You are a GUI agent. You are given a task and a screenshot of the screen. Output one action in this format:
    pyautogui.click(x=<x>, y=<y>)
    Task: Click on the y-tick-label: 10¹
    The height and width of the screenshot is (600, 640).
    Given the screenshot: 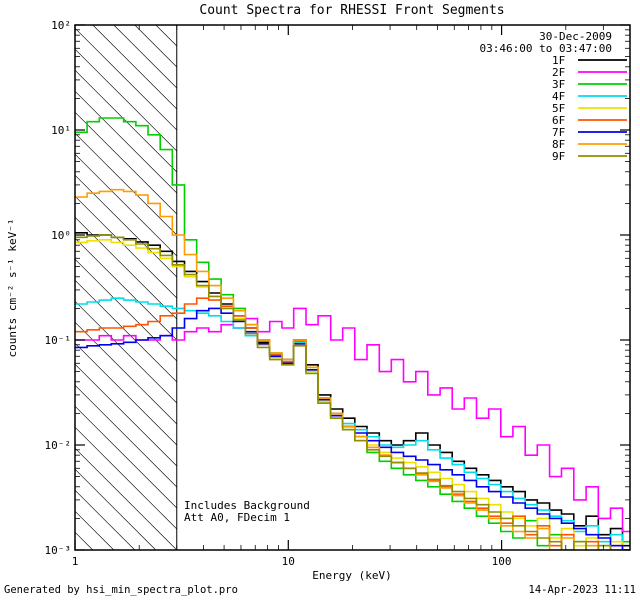 What is the action you would take?
    pyautogui.click(x=61, y=130)
    